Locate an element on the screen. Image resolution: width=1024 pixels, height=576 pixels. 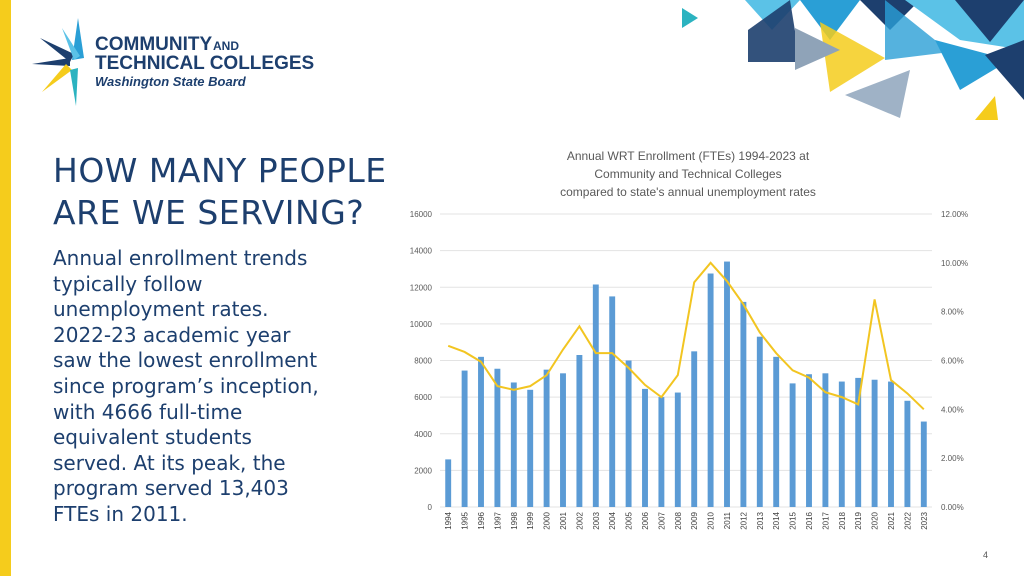
y-tick-label: 4000 is located at coordinates (423, 434).